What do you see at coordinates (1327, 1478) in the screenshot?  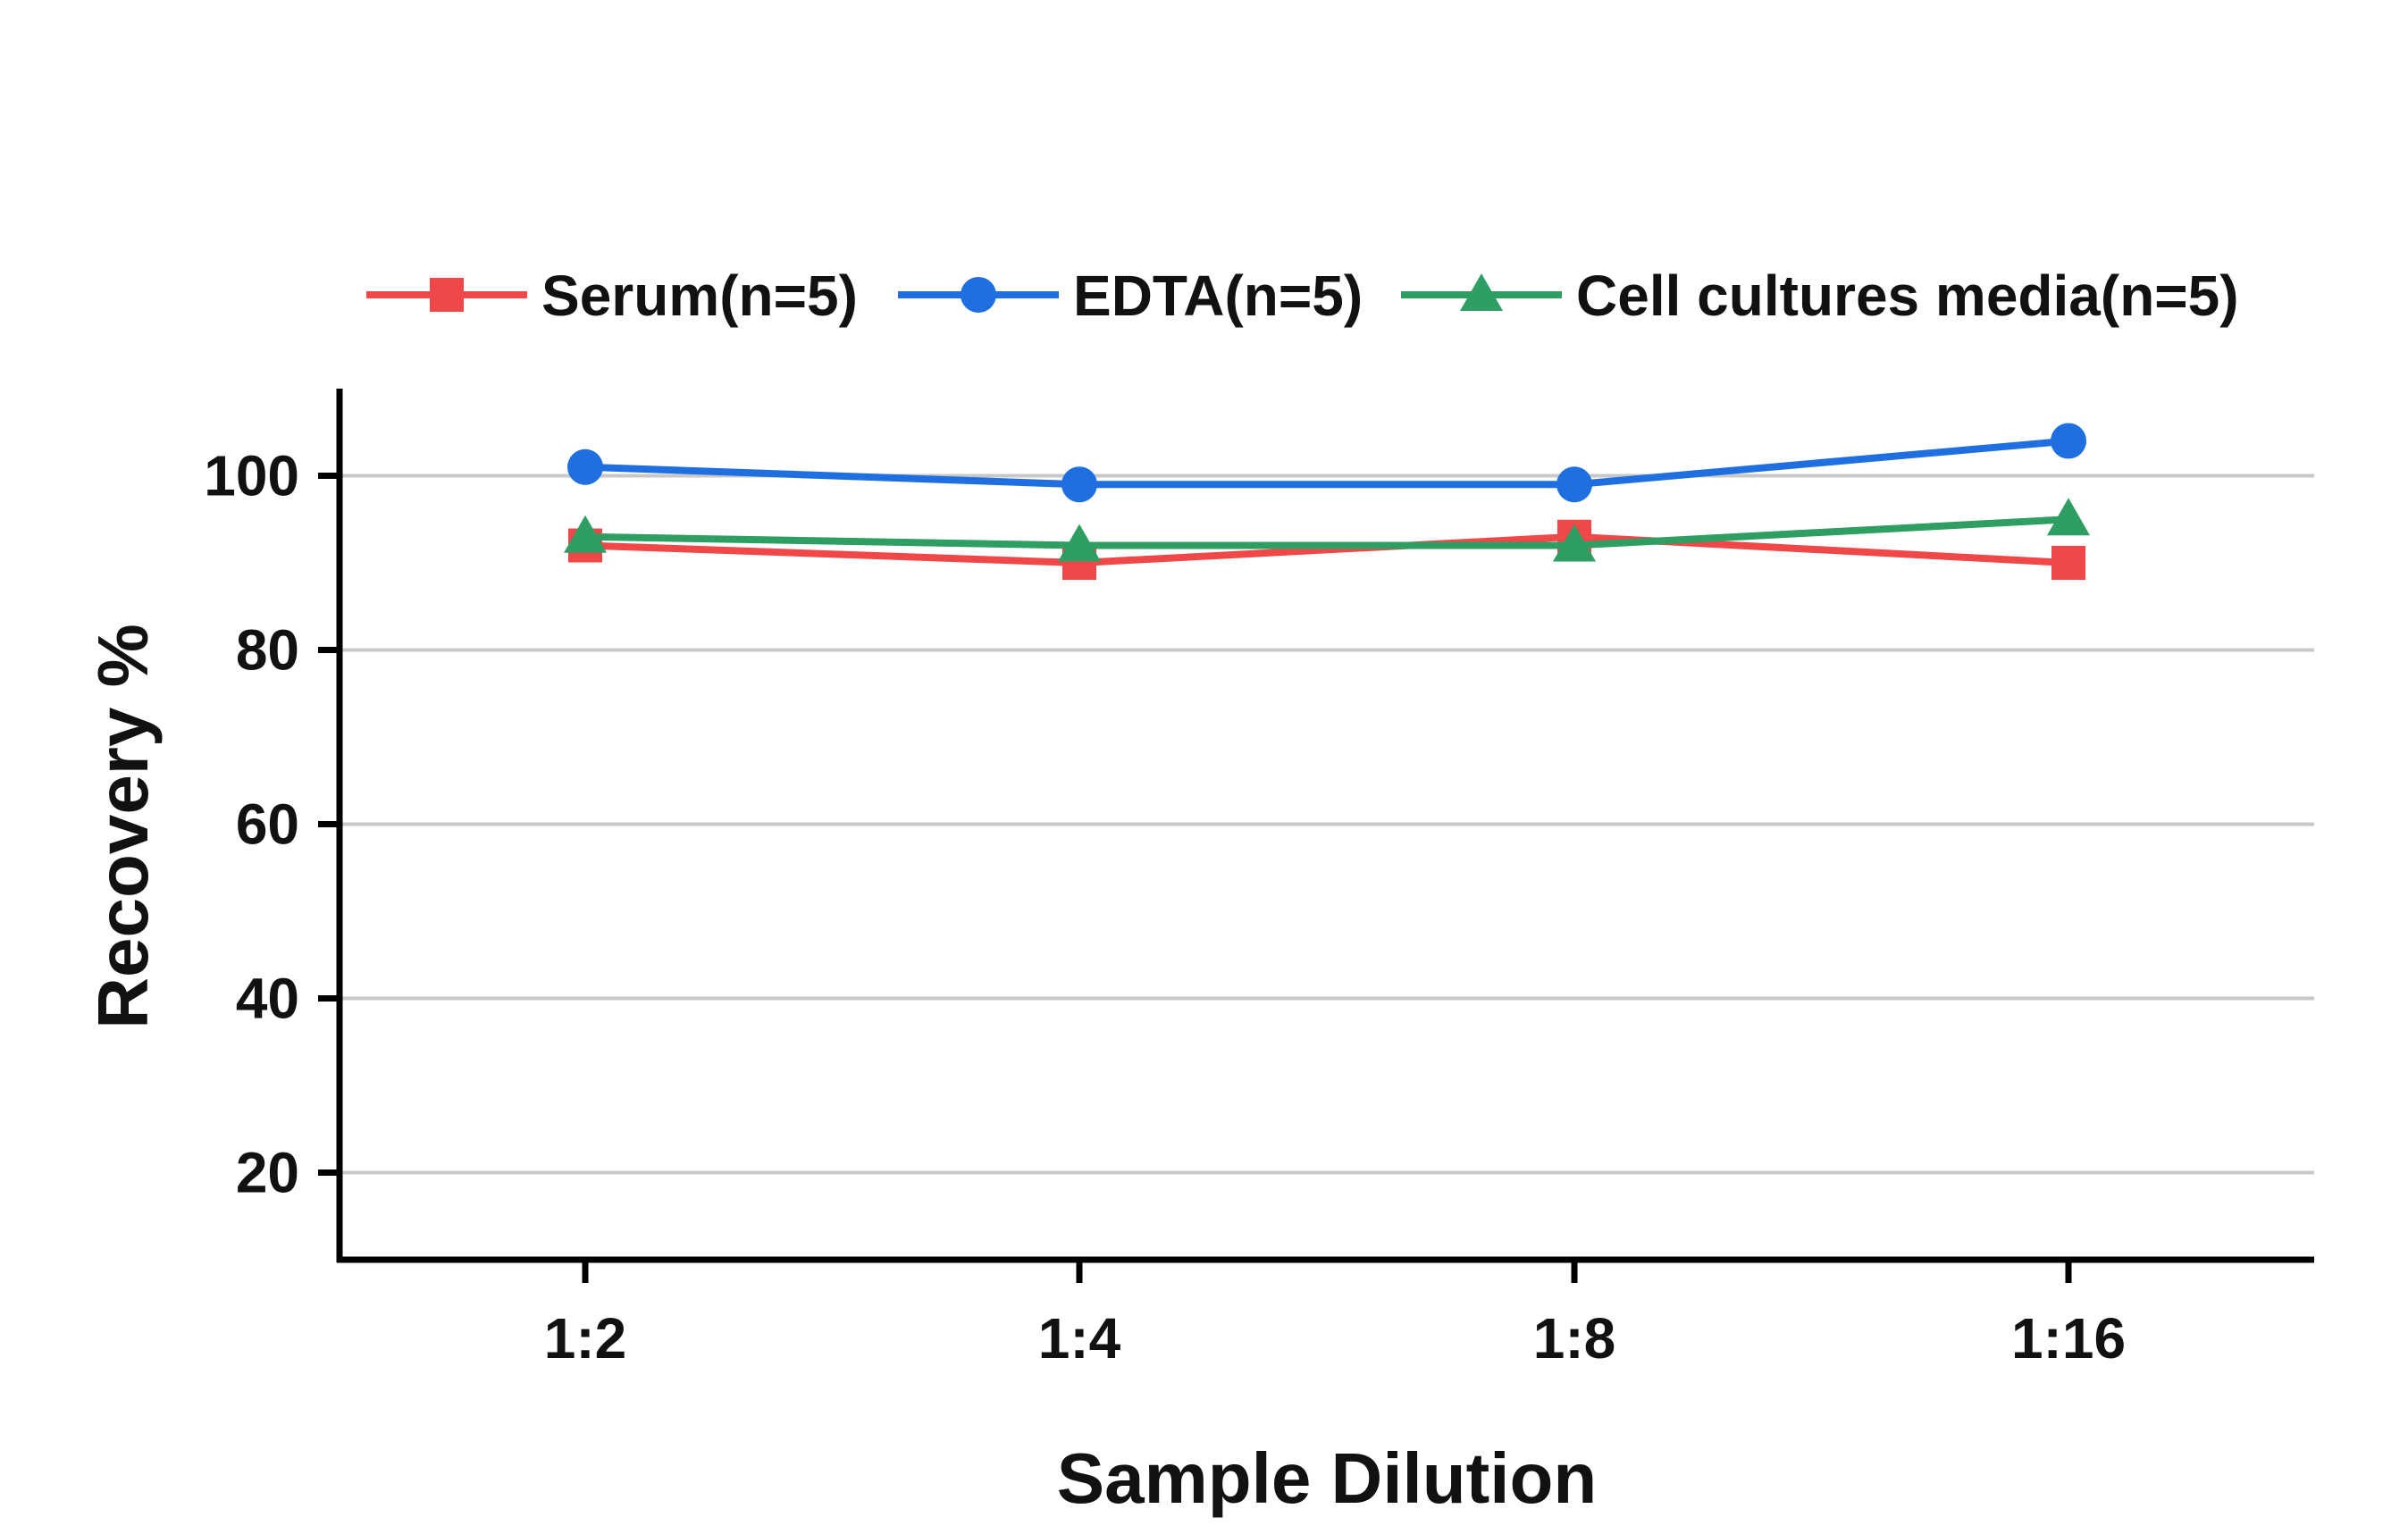 I see `x-axis-title: Sample Dilution` at bounding box center [1327, 1478].